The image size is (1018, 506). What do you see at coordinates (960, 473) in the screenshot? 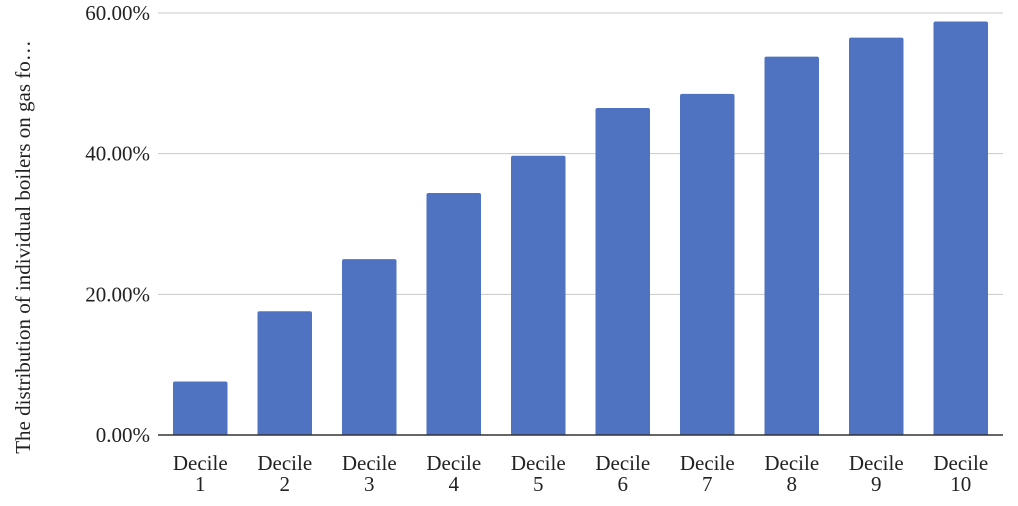
I see `x-tick-label: Decile 10` at bounding box center [960, 473].